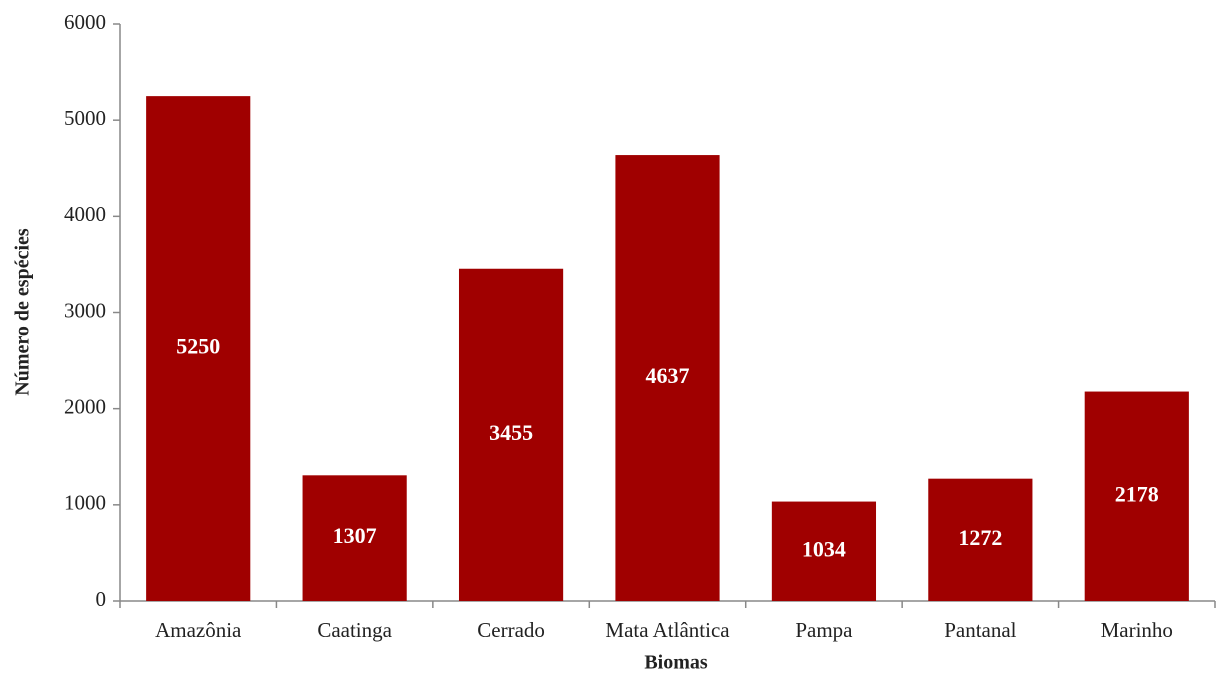 Image resolution: width=1219 pixels, height=674 pixels. Describe the element at coordinates (85, 118) in the screenshot. I see `y-tick-label: 5000` at that location.